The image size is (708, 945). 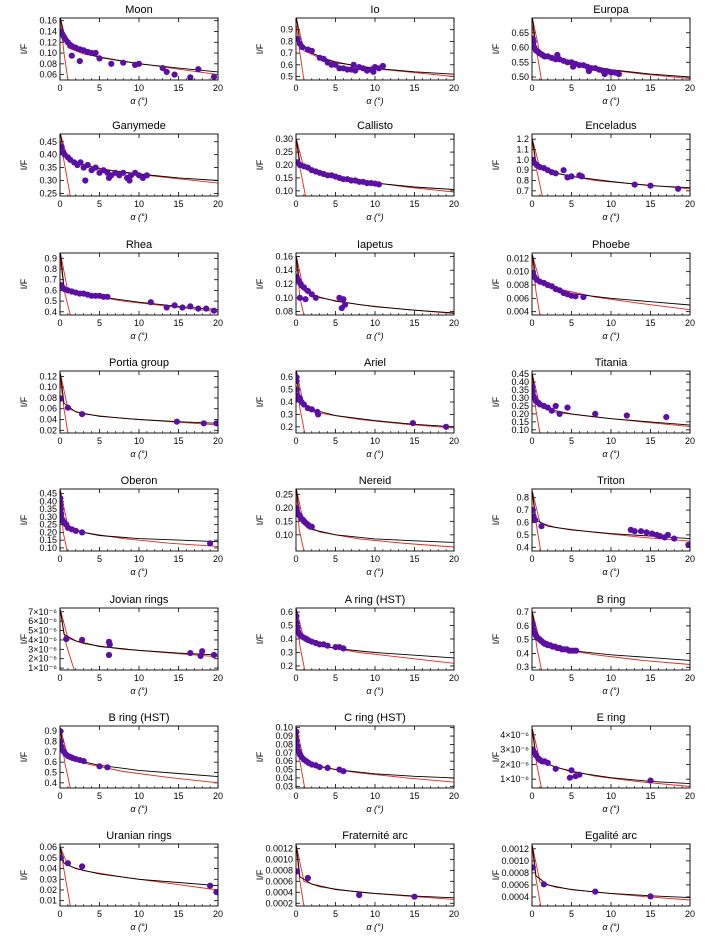 What do you see at coordinates (517, 258) in the screenshot?
I see `y-tick-label: 0.012` at bounding box center [517, 258].